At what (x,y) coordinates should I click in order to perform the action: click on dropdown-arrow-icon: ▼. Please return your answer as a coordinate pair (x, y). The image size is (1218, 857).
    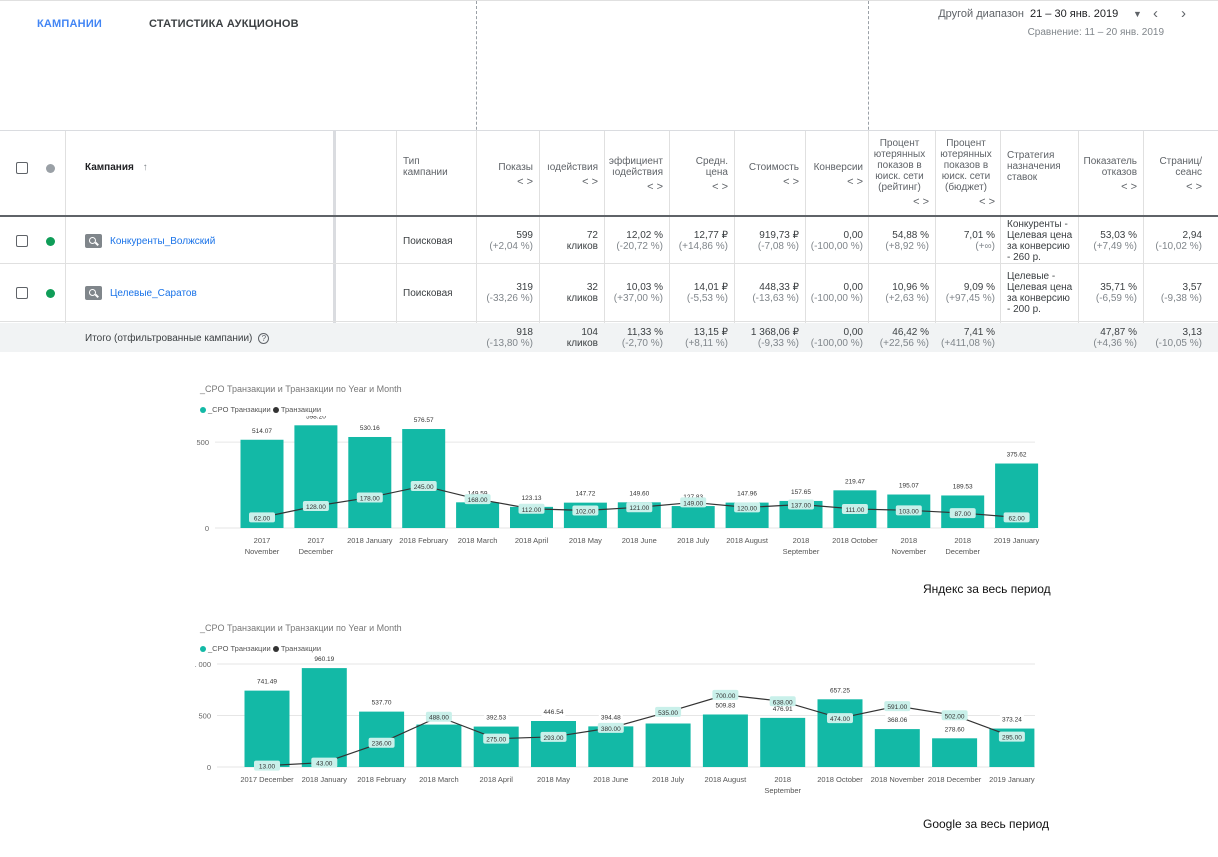
    Looking at the image, I should click on (1137, 14).